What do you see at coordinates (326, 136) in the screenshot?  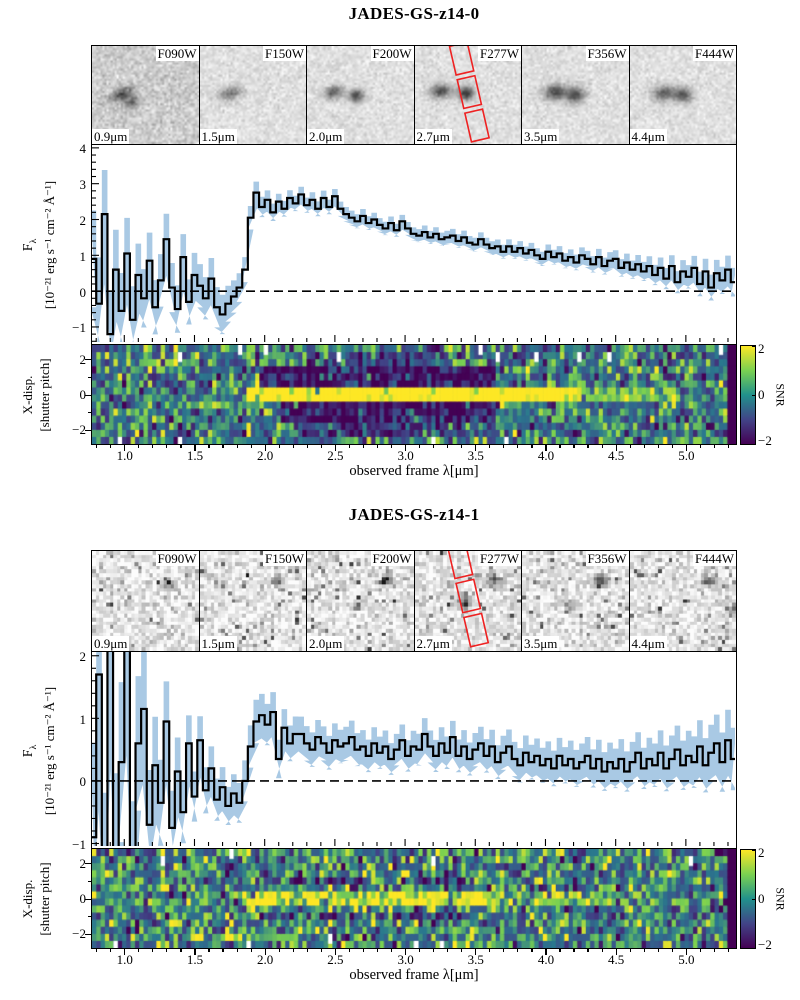 I see `wavelength-label: 2.0μm` at bounding box center [326, 136].